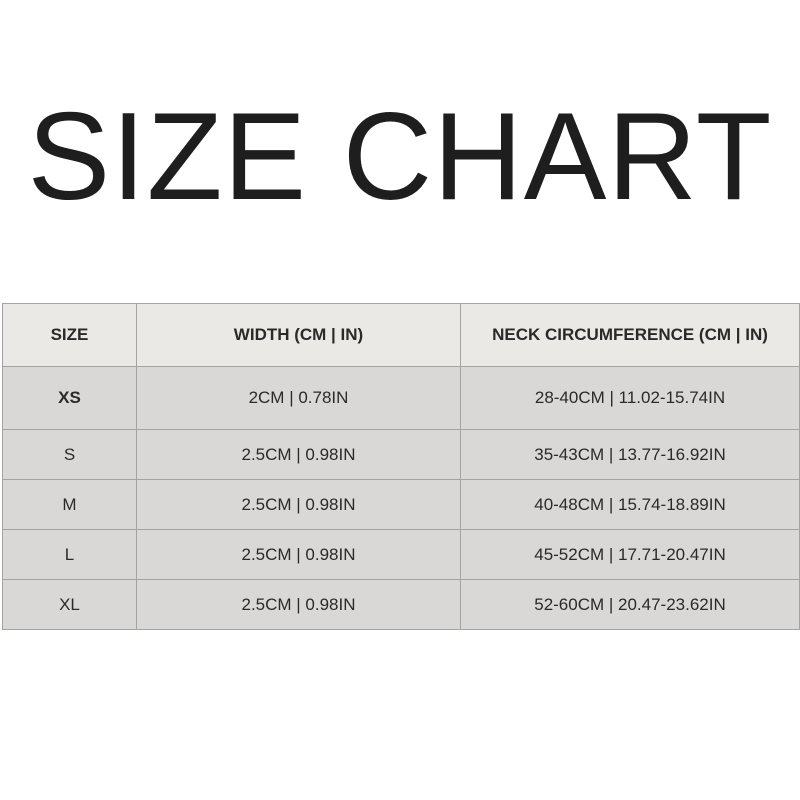  What do you see at coordinates (630, 504) in the screenshot?
I see `neck-cell: 40-48CM | 15.74-18.89IN` at bounding box center [630, 504].